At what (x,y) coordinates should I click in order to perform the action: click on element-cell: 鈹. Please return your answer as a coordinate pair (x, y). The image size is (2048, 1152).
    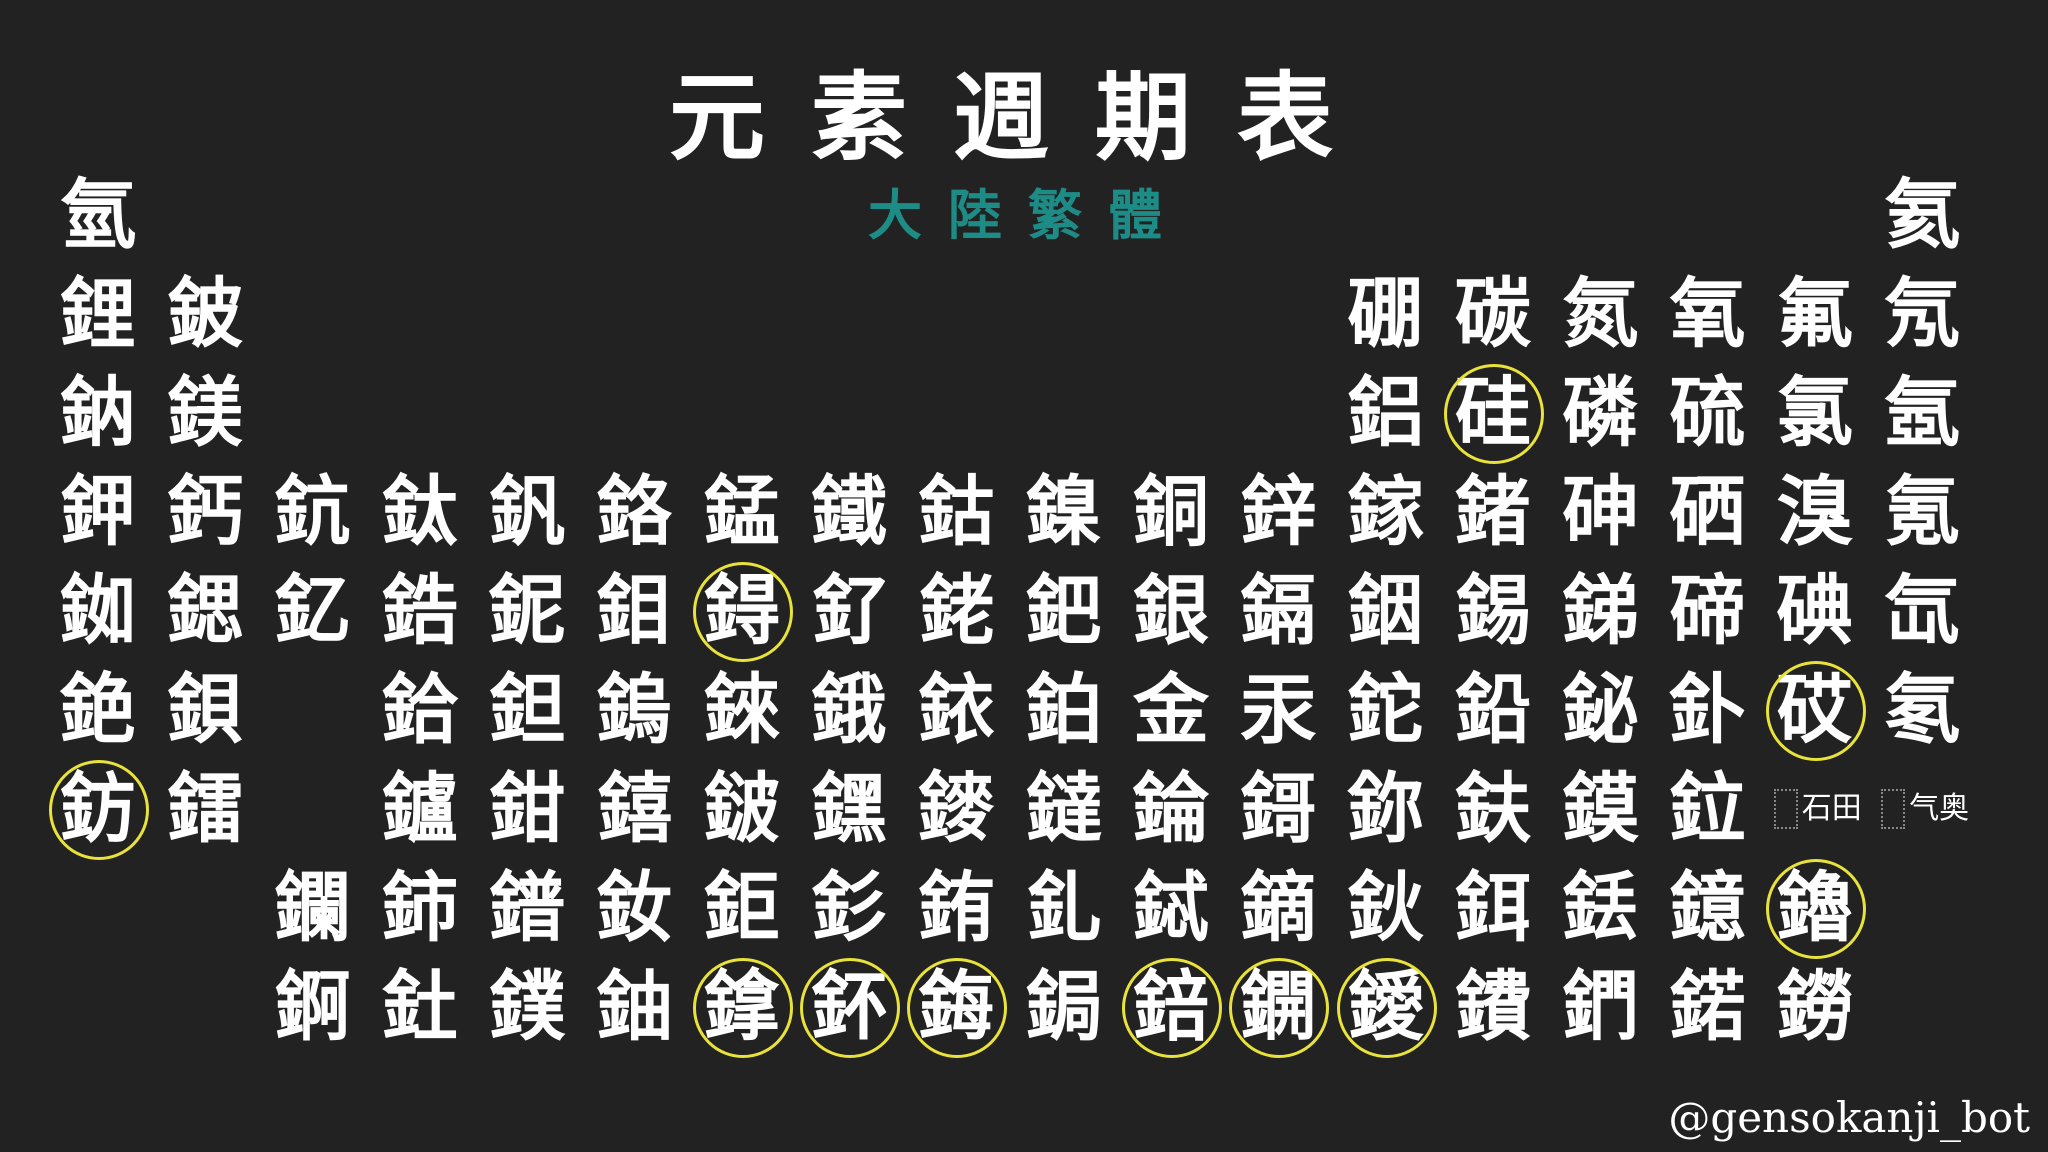
    Looking at the image, I should click on (205, 313).